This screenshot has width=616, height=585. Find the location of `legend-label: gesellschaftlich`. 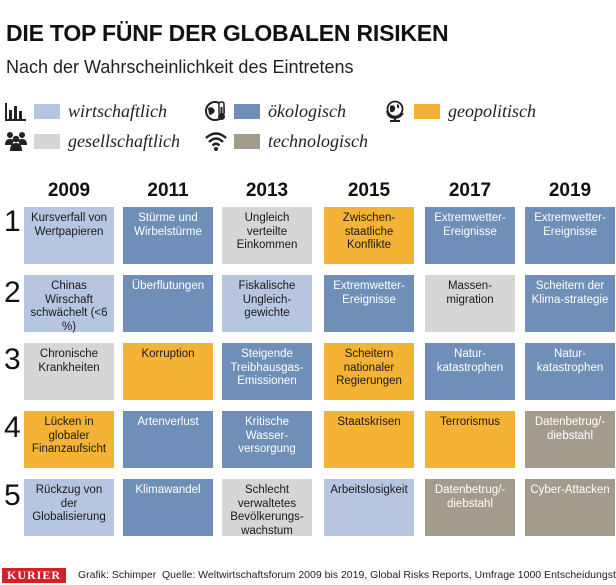

legend-label: gesellschaftlich is located at coordinates (124, 140).